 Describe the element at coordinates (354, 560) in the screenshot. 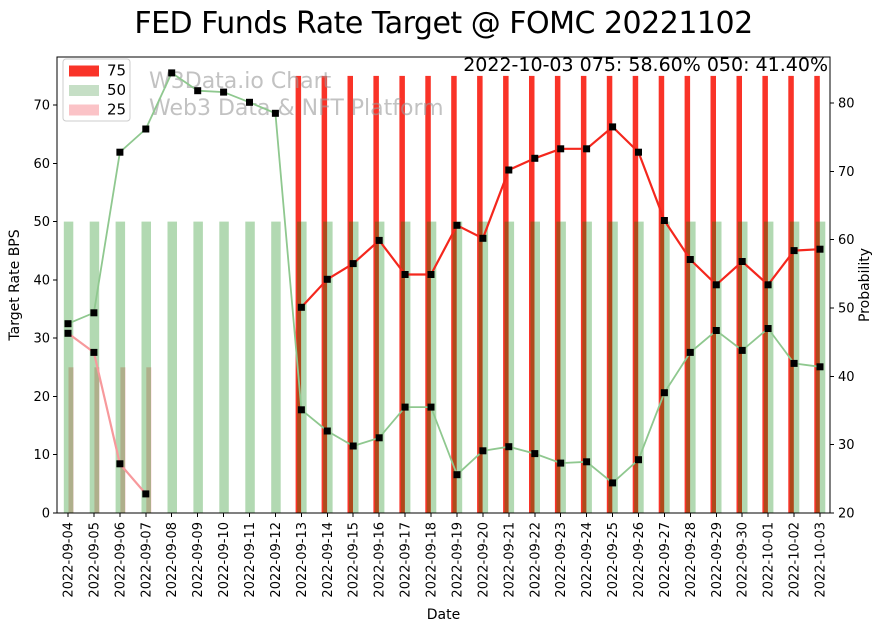

I see `x-tick-label: 2022-09-15` at that location.